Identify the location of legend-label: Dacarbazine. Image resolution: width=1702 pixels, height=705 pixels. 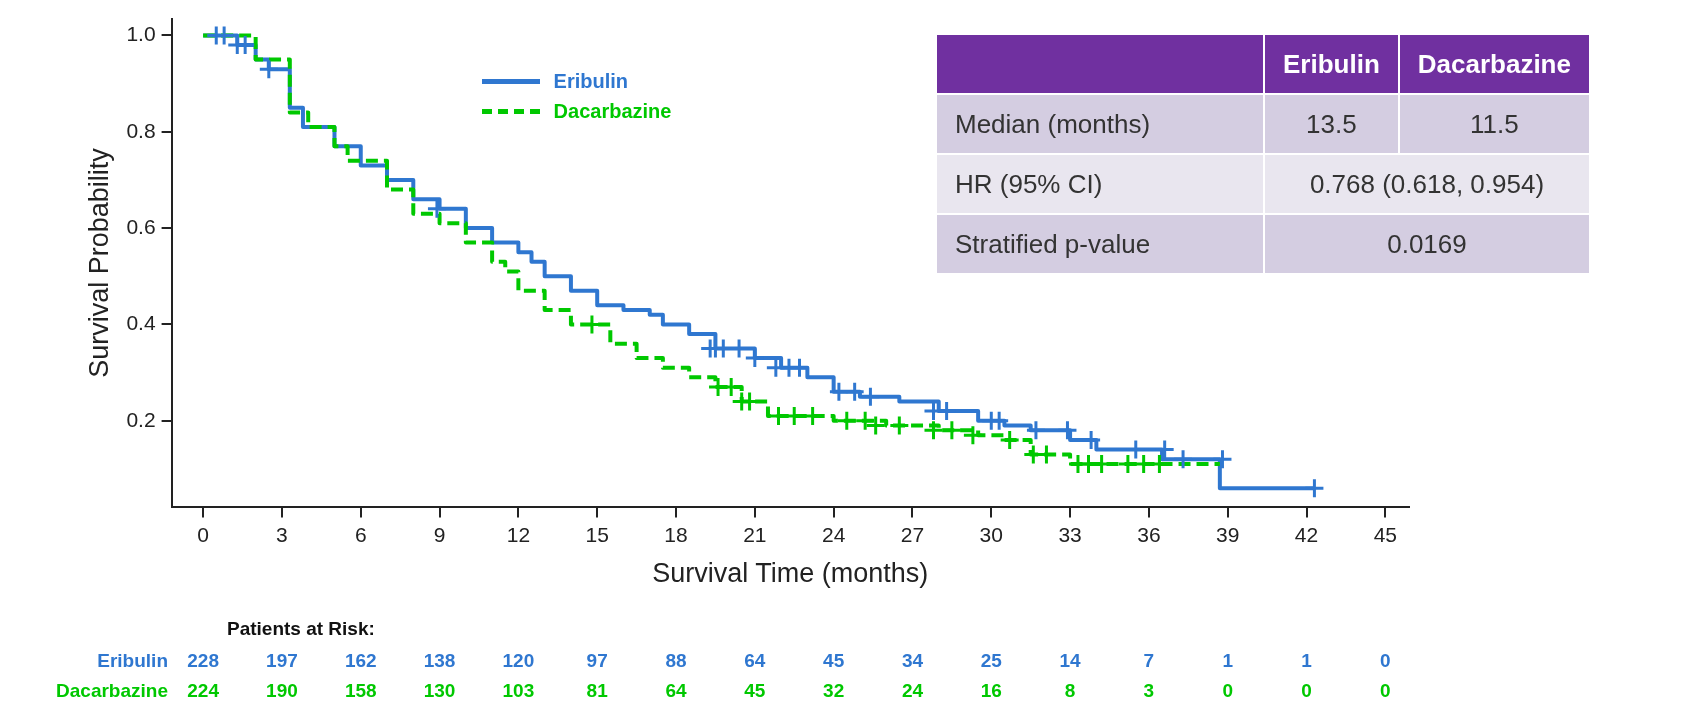
(612, 112).